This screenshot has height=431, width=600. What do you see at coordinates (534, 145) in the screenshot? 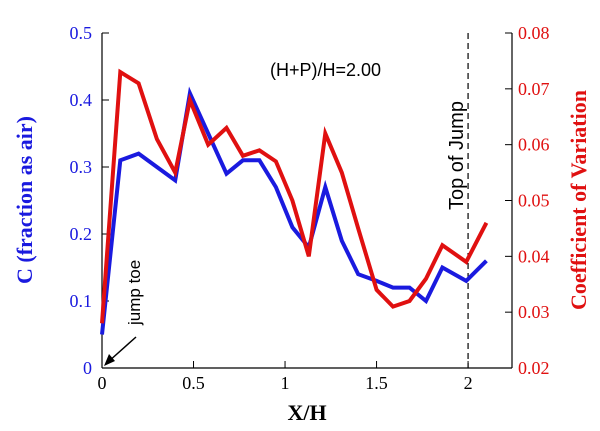
I see `y2-tick-label: 0.06` at bounding box center [534, 145].